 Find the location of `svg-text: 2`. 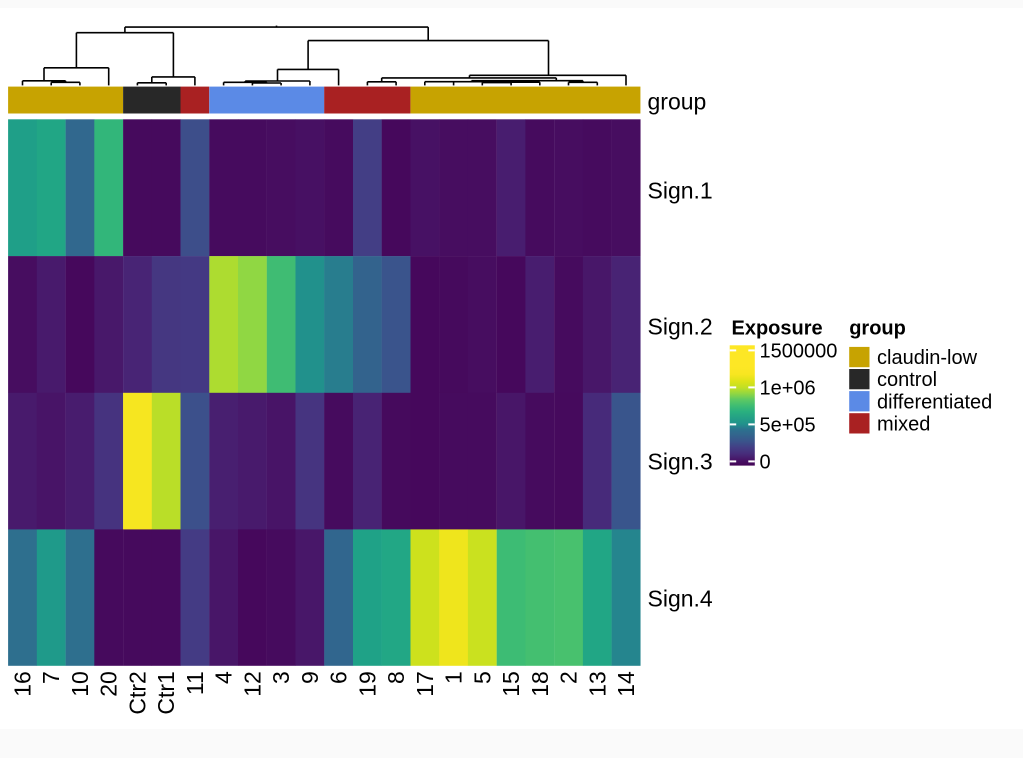

svg-text: 2 is located at coordinates (569, 677).